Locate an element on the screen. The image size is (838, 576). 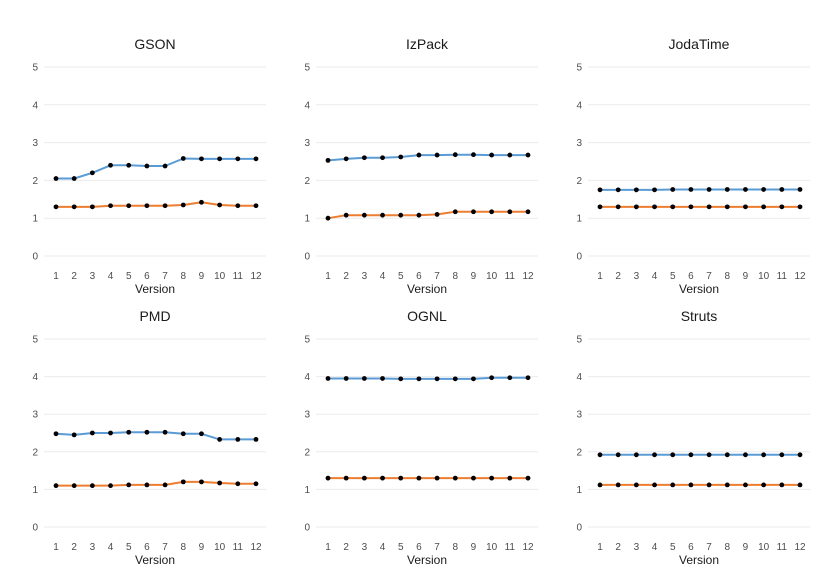
chart-title: PMD is located at coordinates (154, 316).